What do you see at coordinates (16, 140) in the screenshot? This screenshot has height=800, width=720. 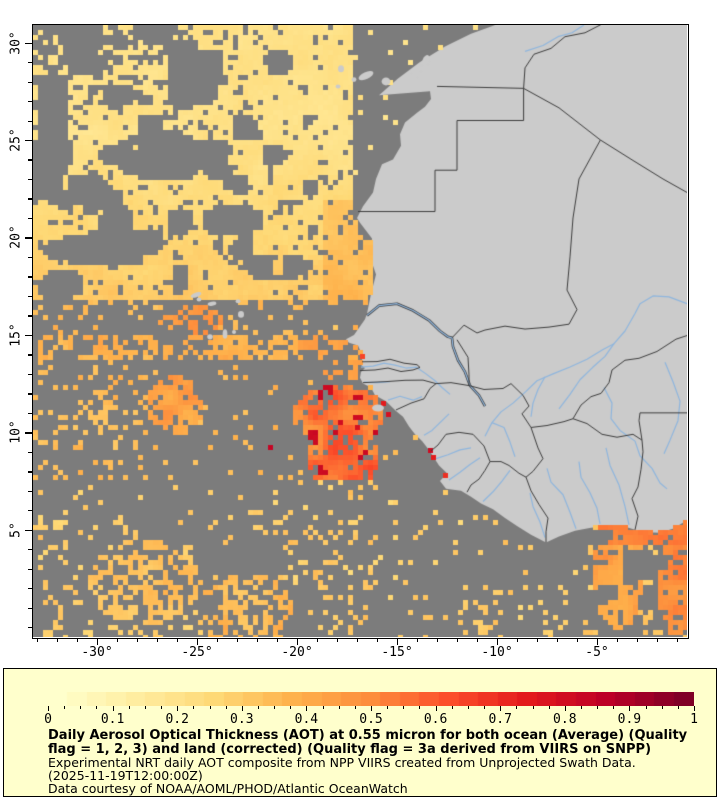 I see `y-axis-tick-label: 25°` at bounding box center [16, 140].